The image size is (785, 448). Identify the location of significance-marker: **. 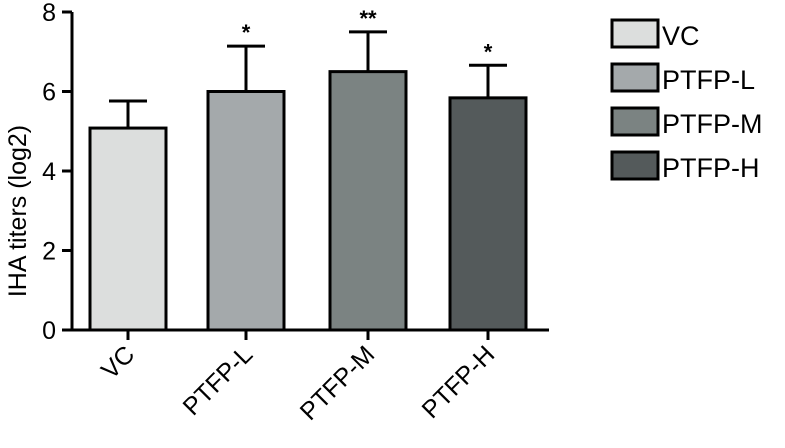
(368, 18).